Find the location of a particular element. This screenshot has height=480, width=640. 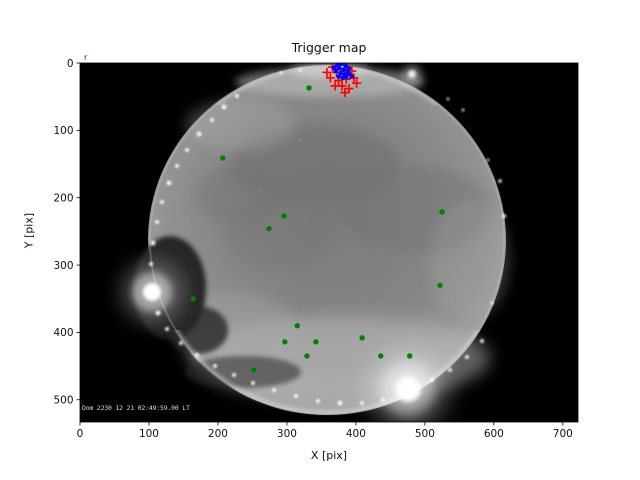

y-axis-label: Y [pix] is located at coordinates (29, 230).